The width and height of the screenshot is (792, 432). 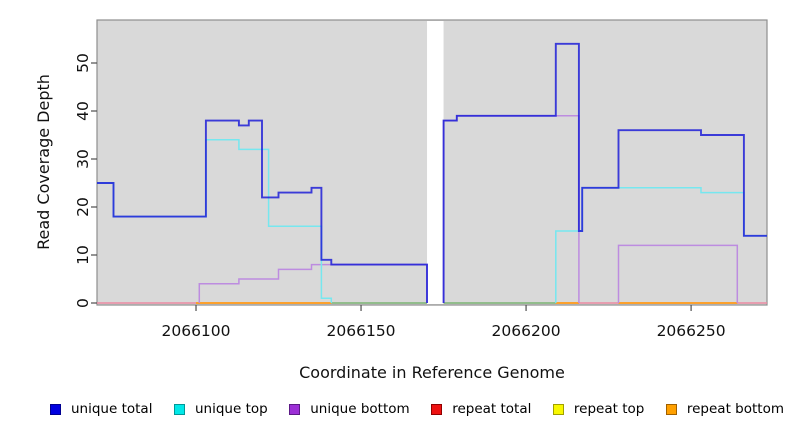 What do you see at coordinates (83, 303) in the screenshot?
I see `y-tick-label: 0` at bounding box center [83, 303].